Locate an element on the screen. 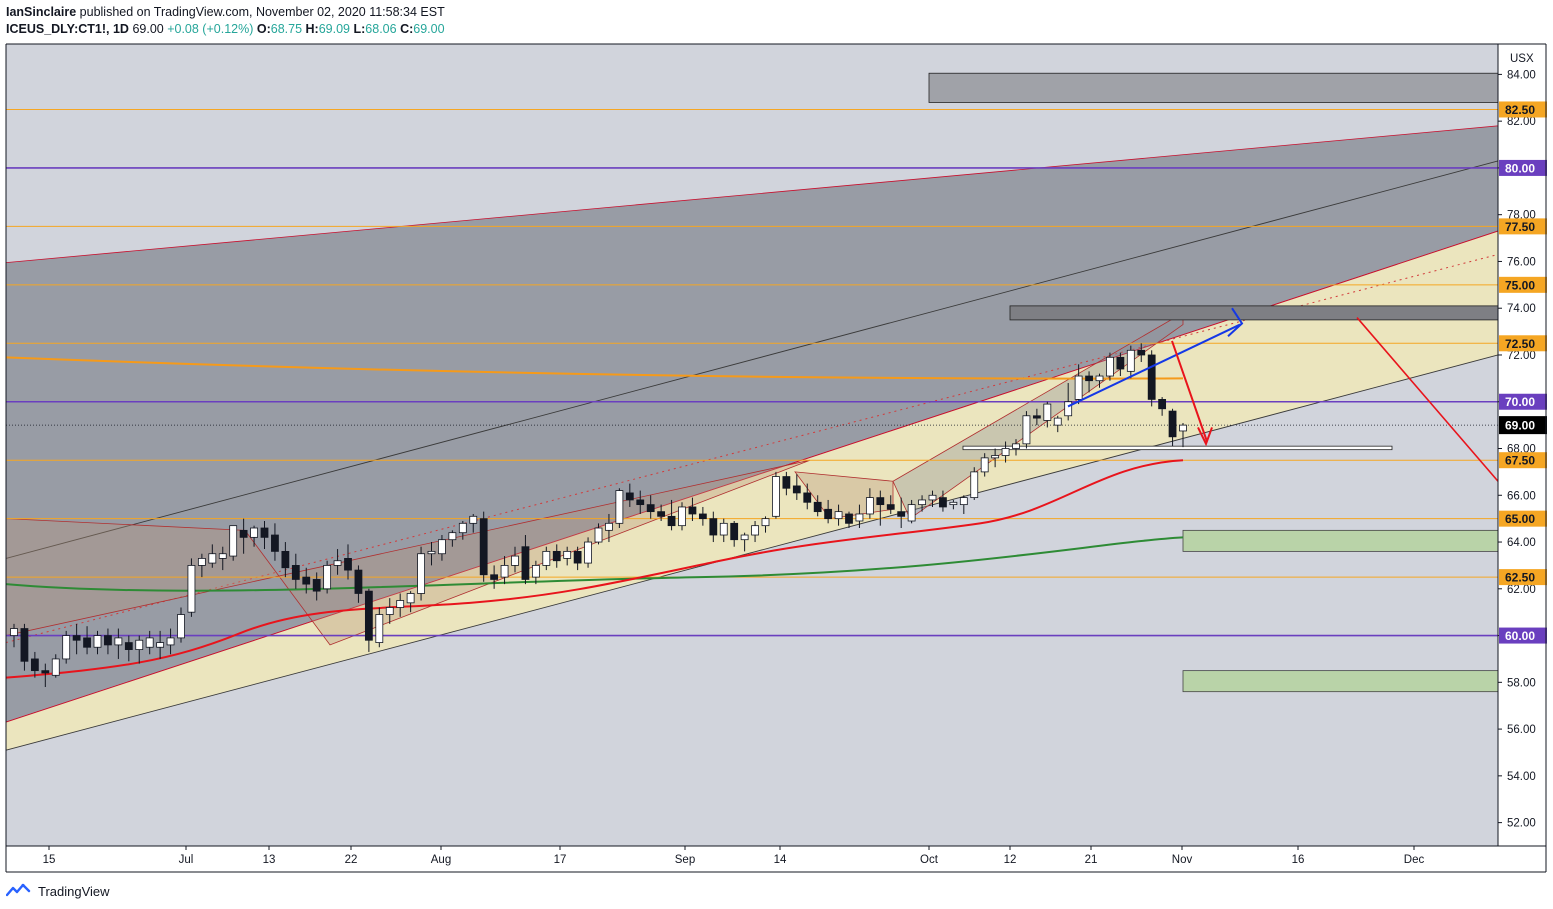 This screenshot has width=1553, height=909. blue-projection-arrow is located at coordinates (1154, 365).